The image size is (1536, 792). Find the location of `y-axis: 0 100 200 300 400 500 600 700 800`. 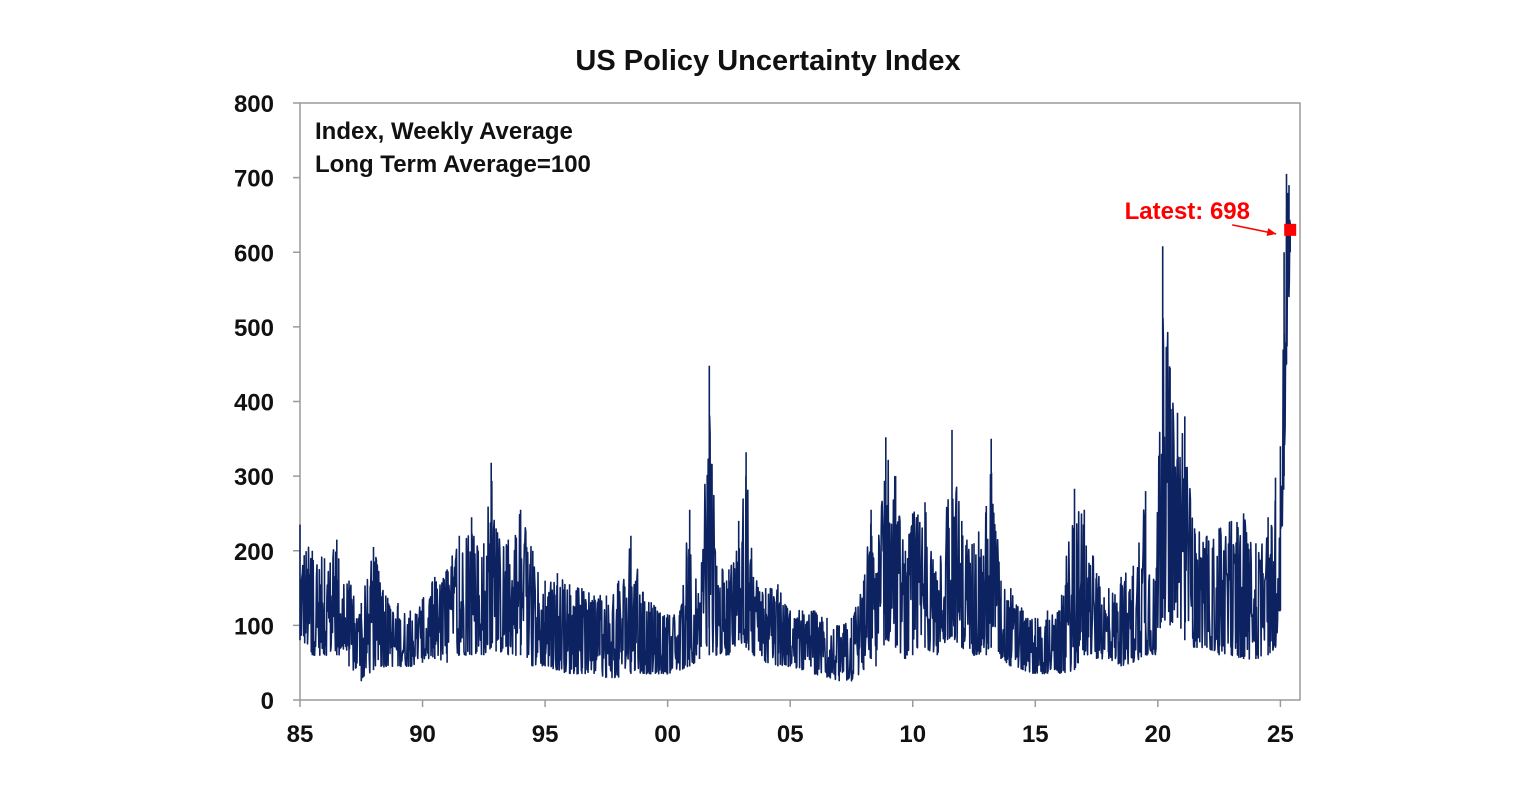

y-axis: 0 100 200 300 400 500 600 700 800 is located at coordinates (267, 403).